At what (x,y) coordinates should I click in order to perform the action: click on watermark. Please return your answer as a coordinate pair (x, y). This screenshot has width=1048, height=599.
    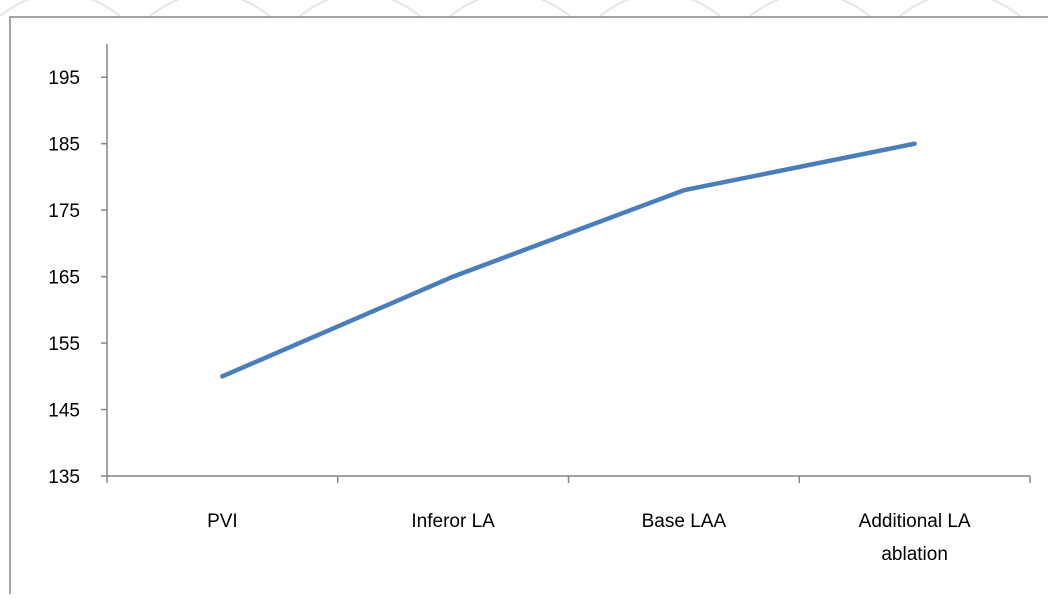
    Looking at the image, I should click on (510, 8).